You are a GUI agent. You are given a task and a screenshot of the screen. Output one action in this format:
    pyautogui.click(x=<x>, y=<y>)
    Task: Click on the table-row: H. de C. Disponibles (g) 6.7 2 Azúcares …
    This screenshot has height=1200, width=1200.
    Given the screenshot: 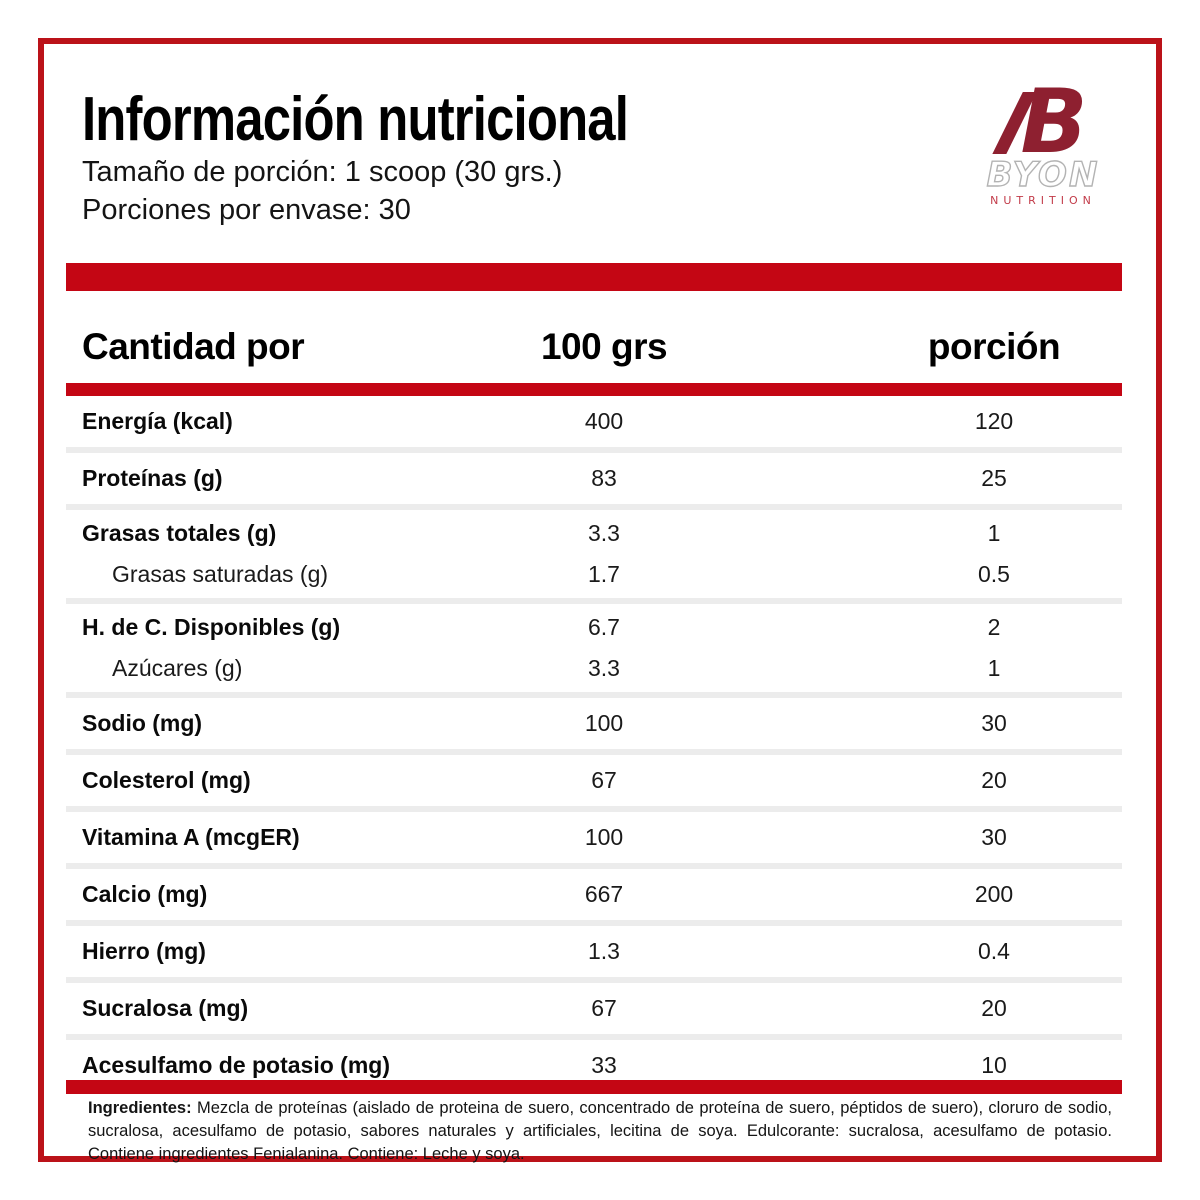 What is the action you would take?
    pyautogui.click(x=594, y=651)
    